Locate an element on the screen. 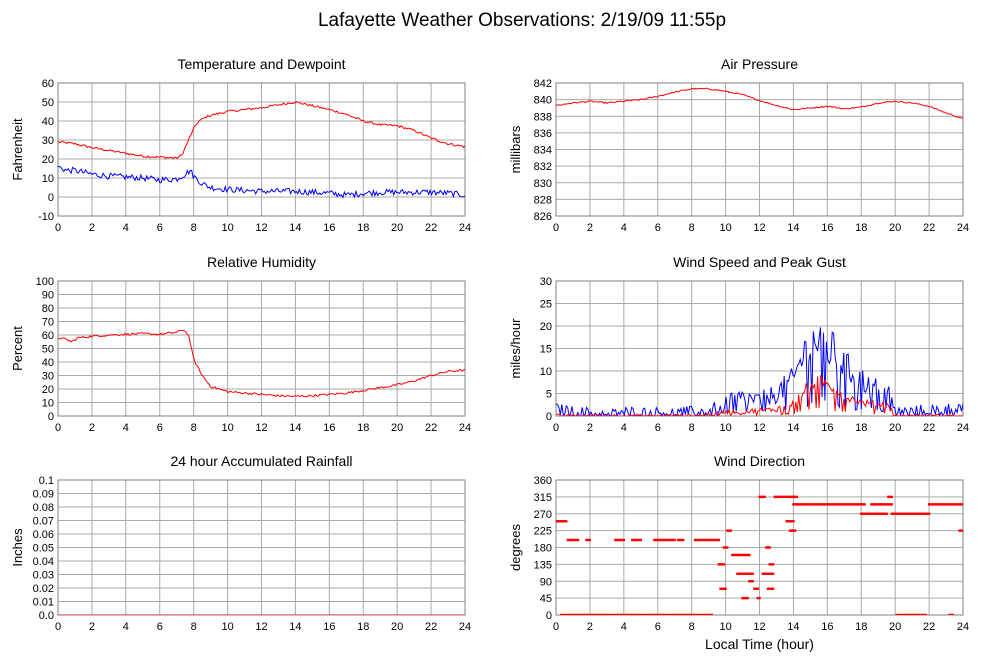 The image size is (999, 664). y-tick-label: 0.02 is located at coordinates (43, 589).